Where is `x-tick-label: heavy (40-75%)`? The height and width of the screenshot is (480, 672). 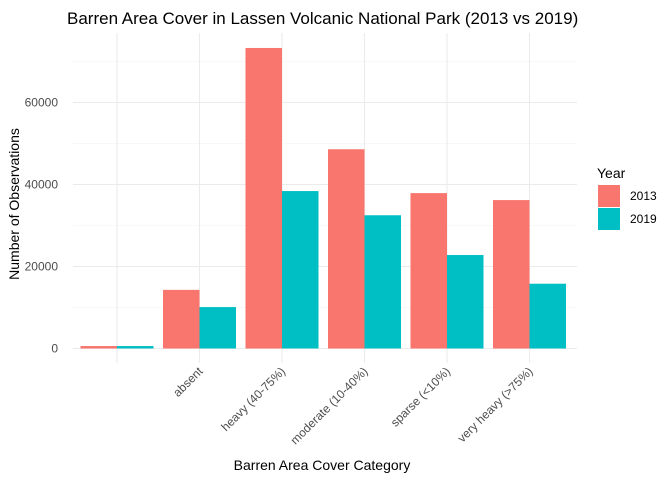 x-tick-label: heavy (40-75%) is located at coordinates (253, 399).